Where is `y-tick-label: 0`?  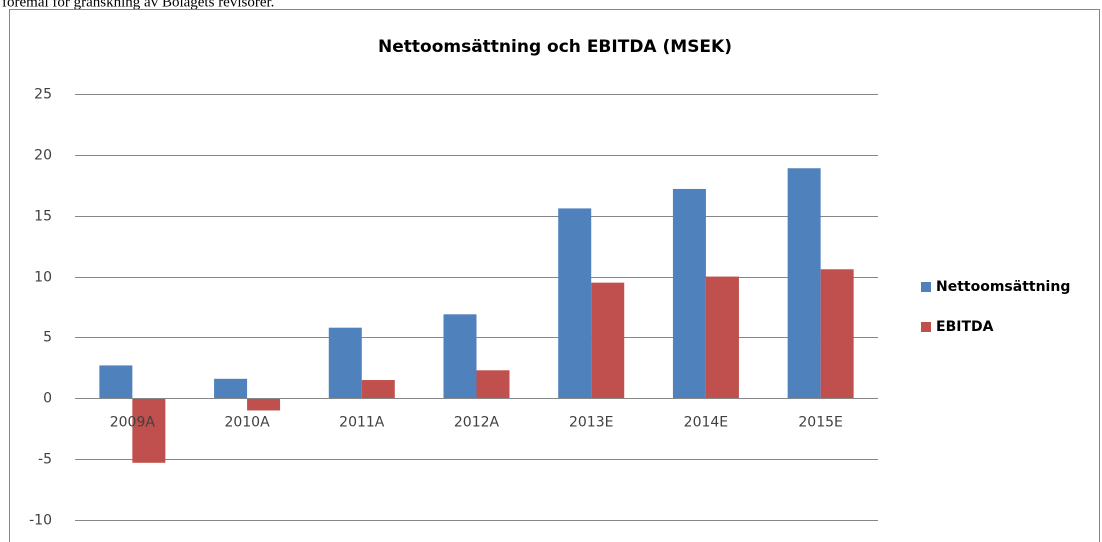
y-tick-label: 0 is located at coordinates (47, 399).